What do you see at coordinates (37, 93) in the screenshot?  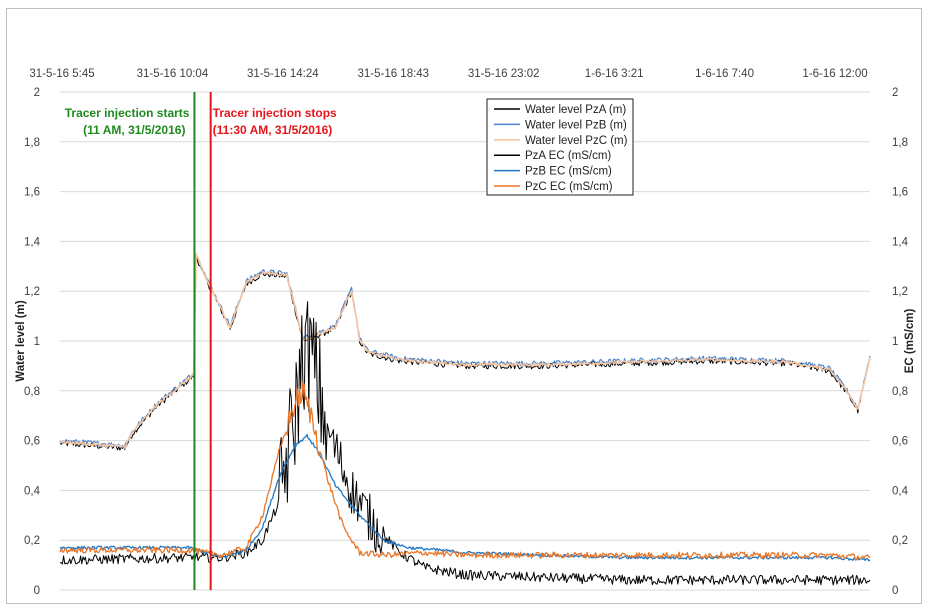 I see `y-tick-label: 2` at bounding box center [37, 93].